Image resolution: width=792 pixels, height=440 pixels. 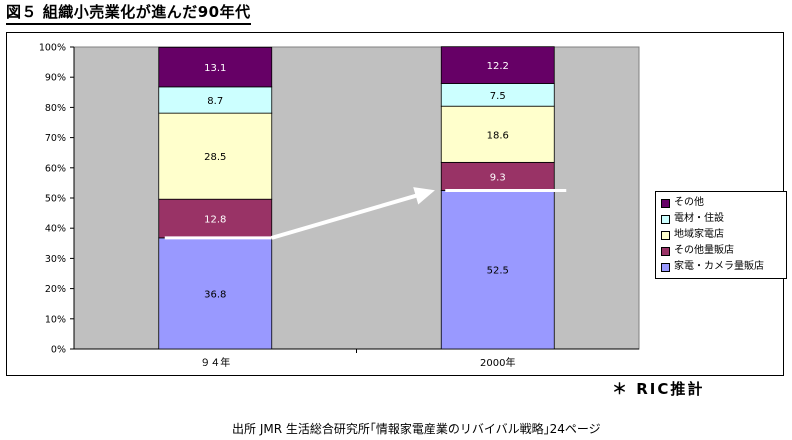 What do you see at coordinates (55, 108) in the screenshot?
I see `y-tick-label: 80%` at bounding box center [55, 108].